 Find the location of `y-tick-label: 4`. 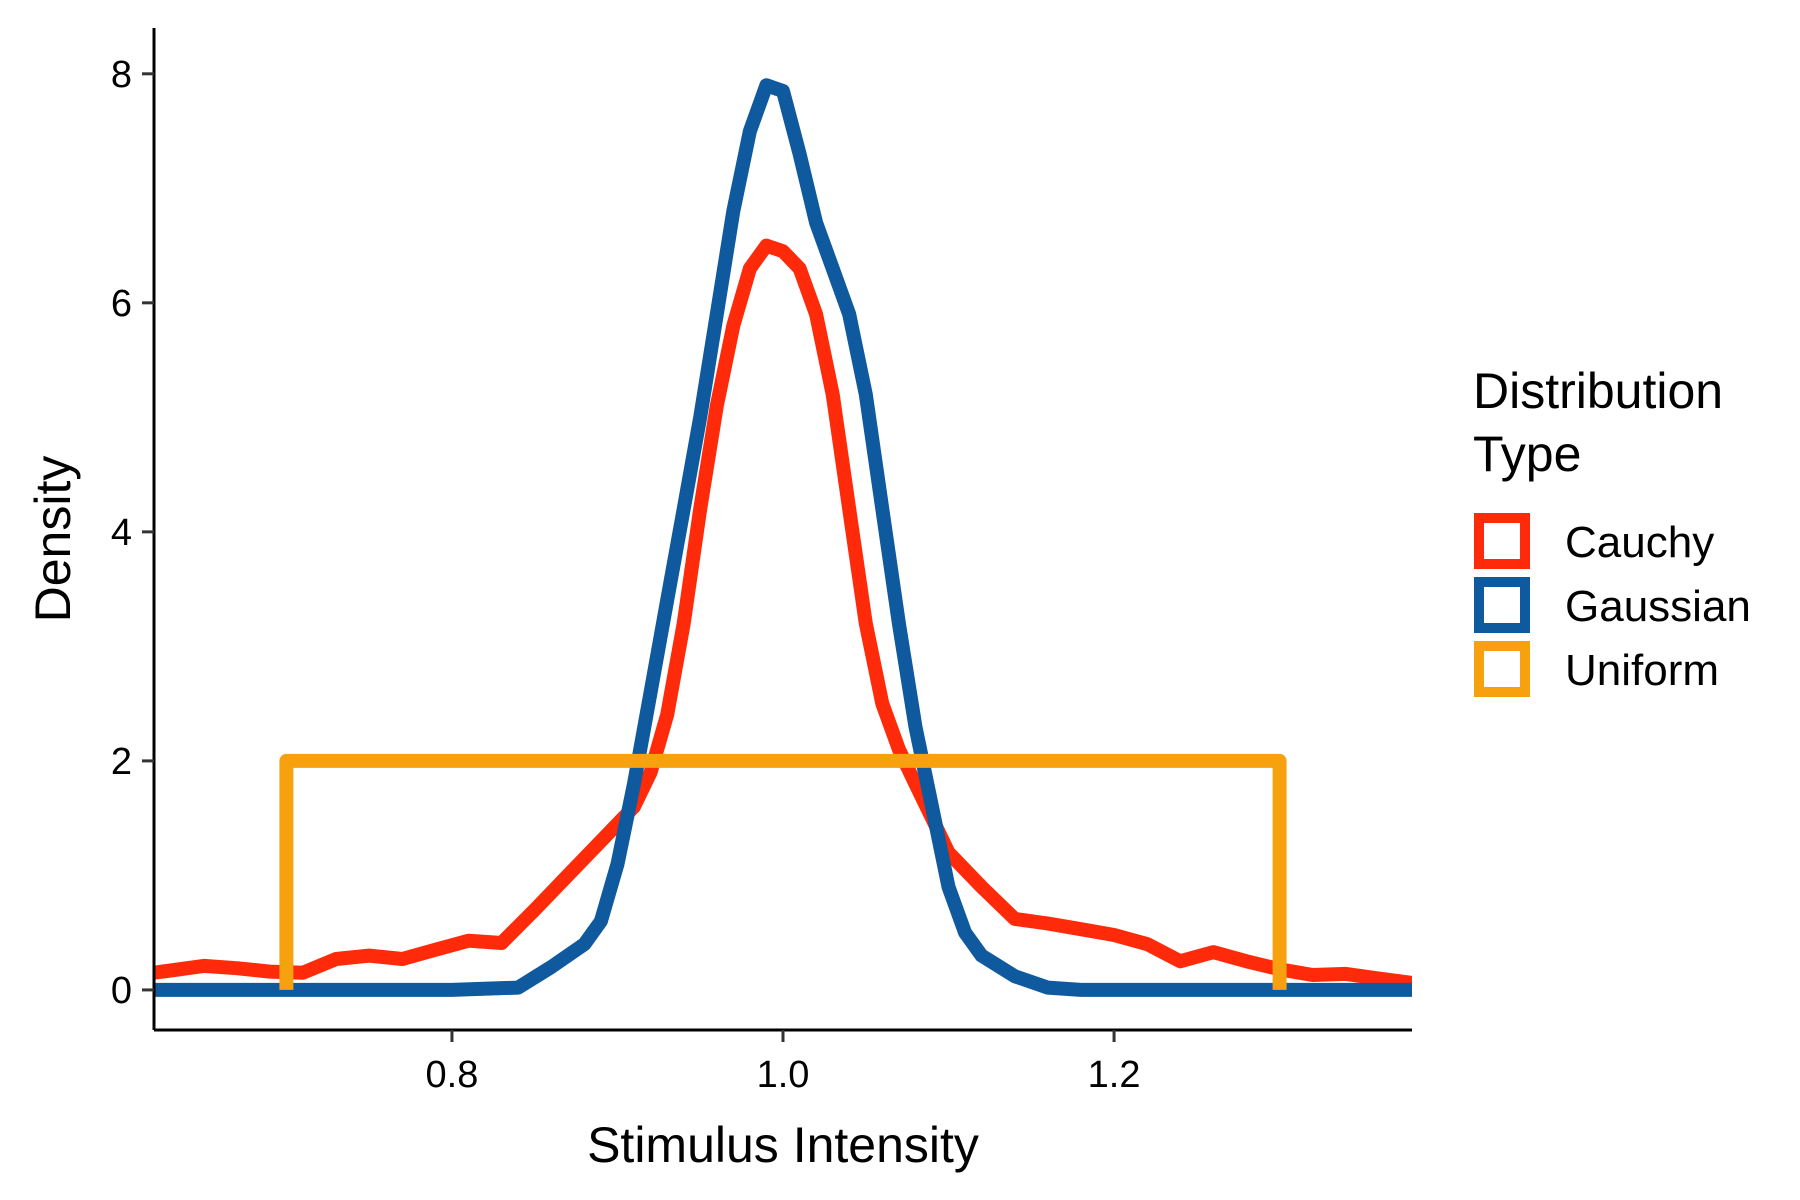

y-tick-label: 4 is located at coordinates (121, 533).